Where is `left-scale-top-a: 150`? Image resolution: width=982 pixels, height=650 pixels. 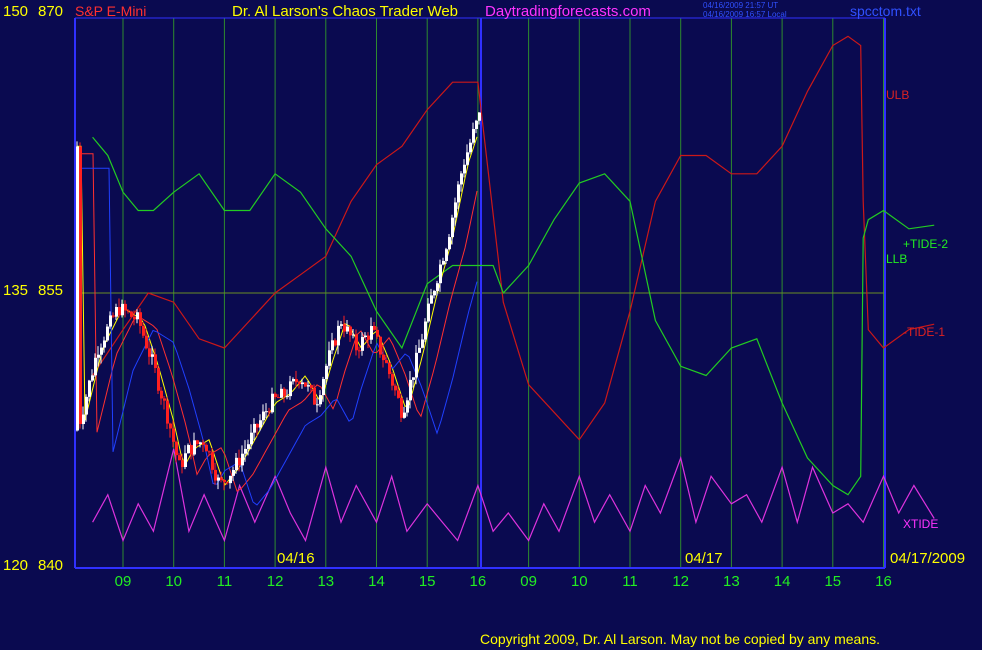 left-scale-top-a: 150 is located at coordinates (15, 11).